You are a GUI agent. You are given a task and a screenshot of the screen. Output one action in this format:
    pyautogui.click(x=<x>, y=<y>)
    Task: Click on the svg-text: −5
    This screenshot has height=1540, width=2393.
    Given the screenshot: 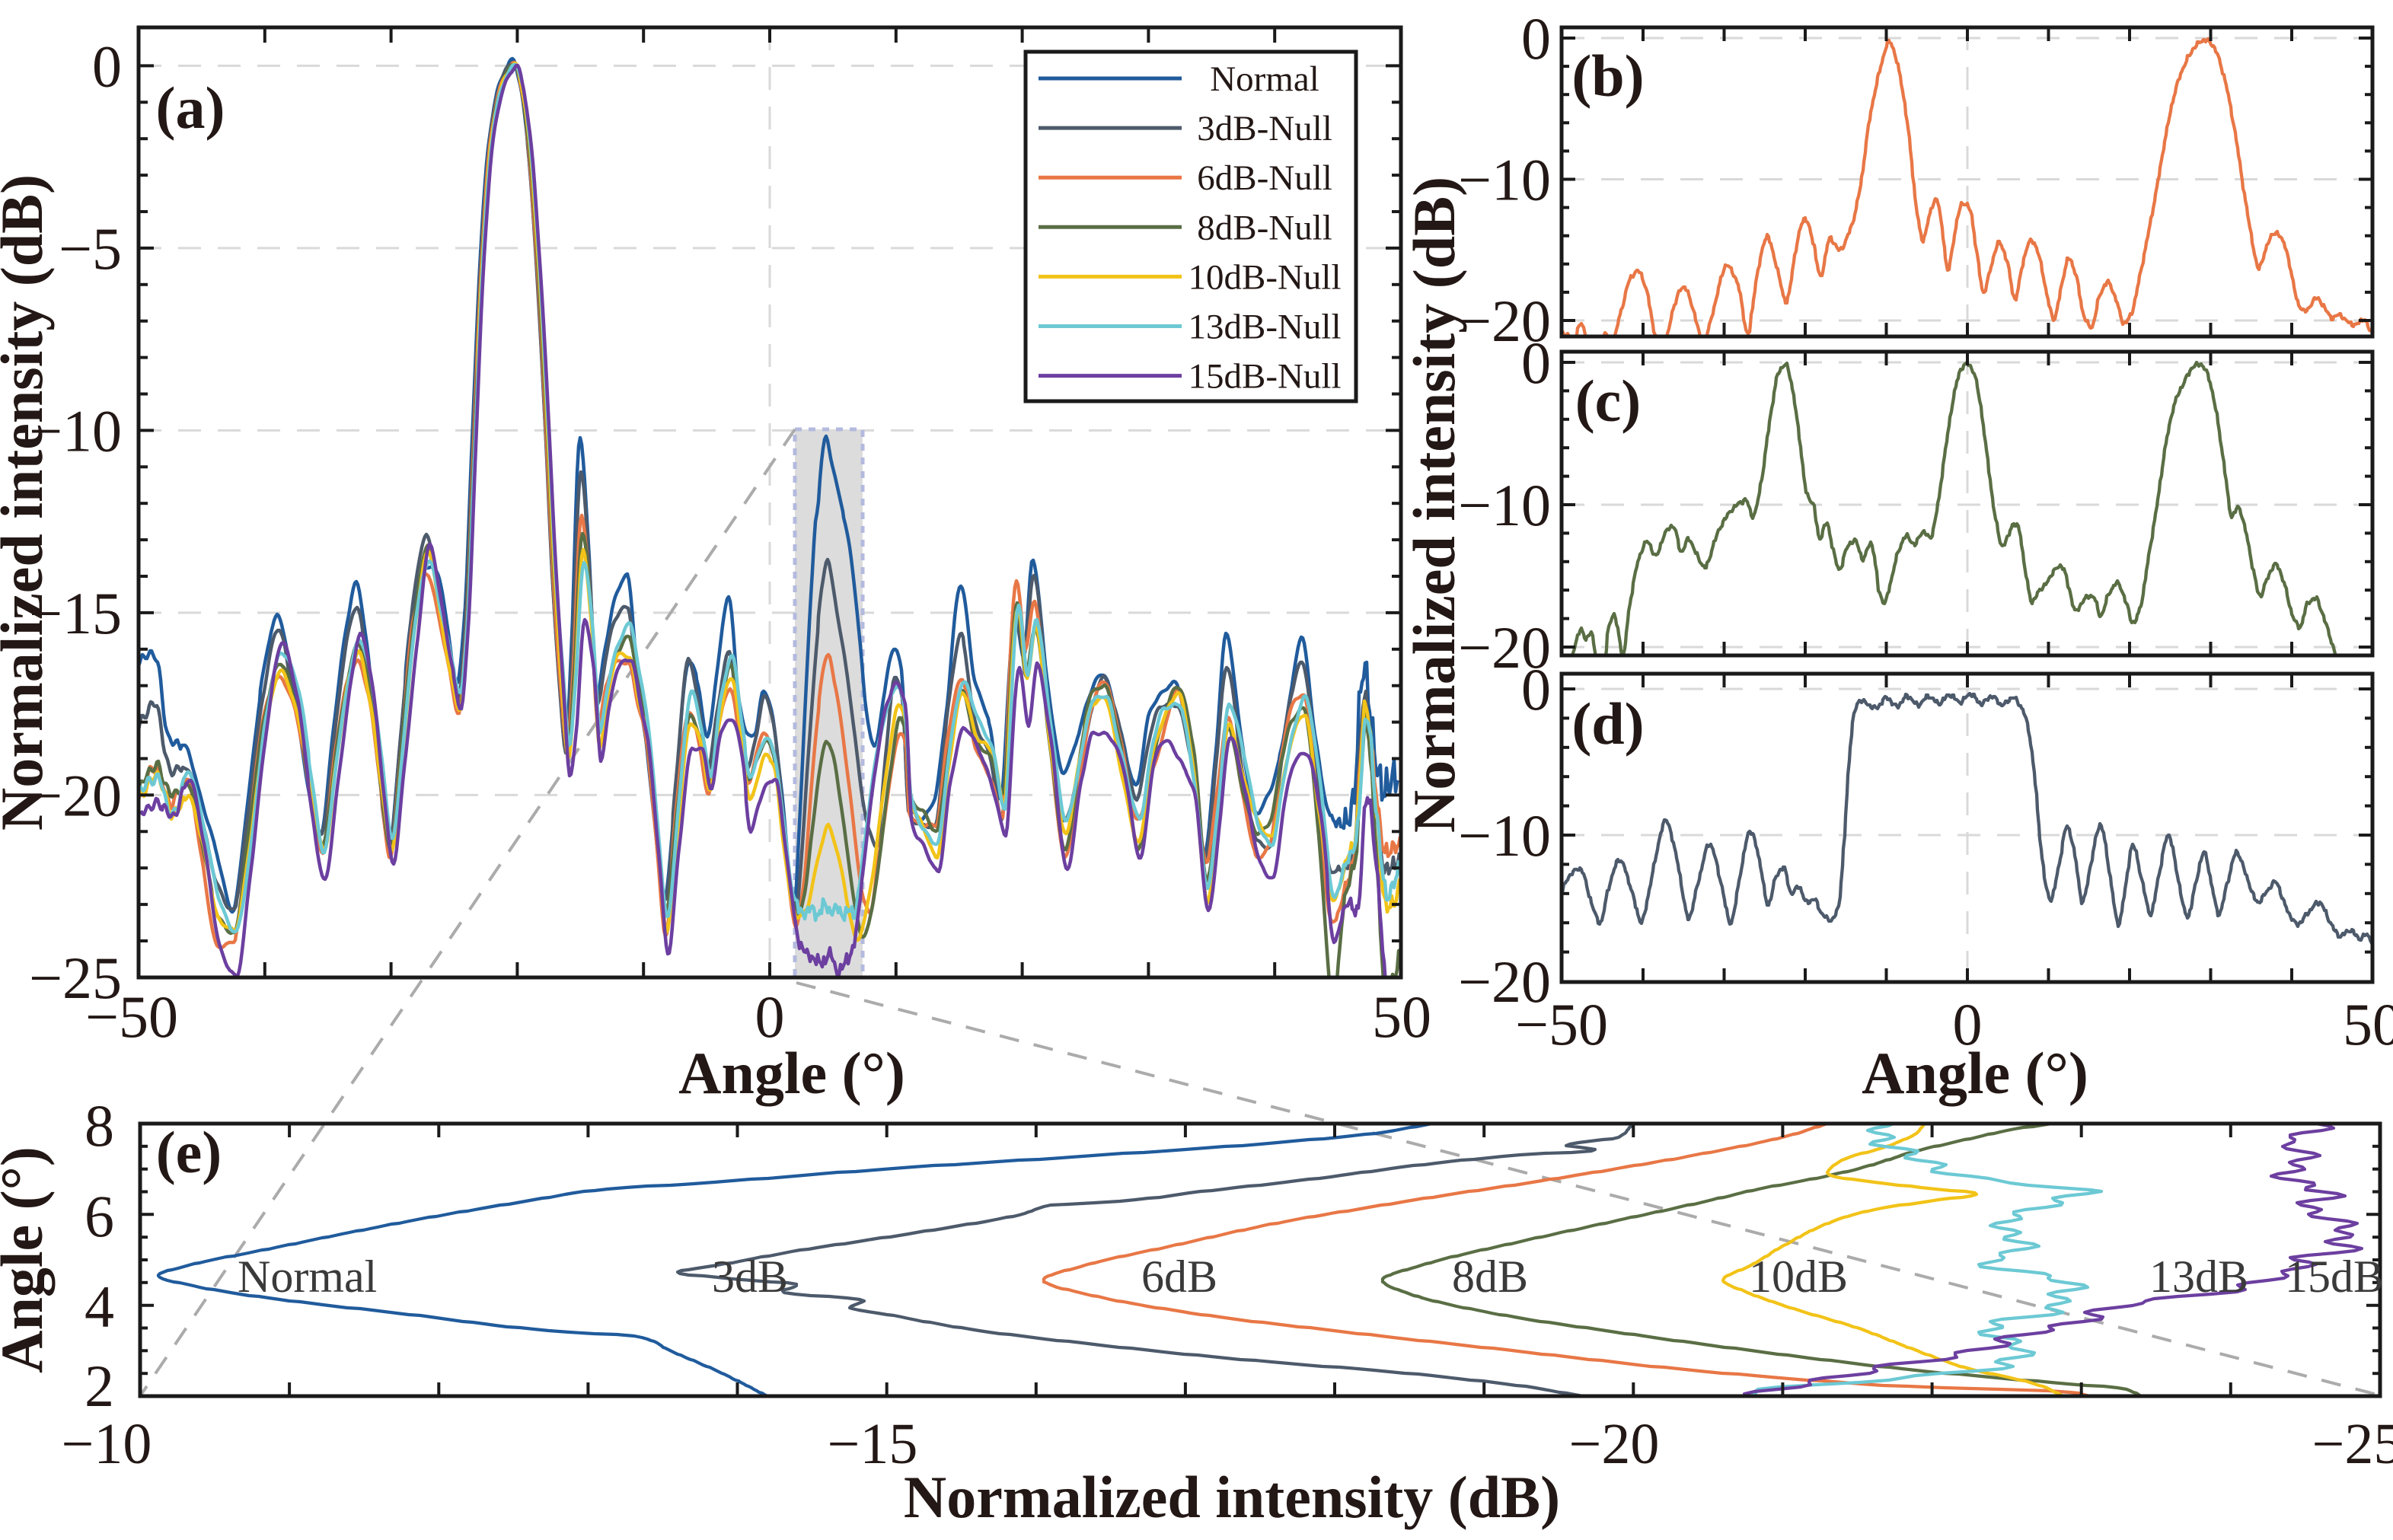 What is the action you would take?
    pyautogui.click(x=90, y=248)
    